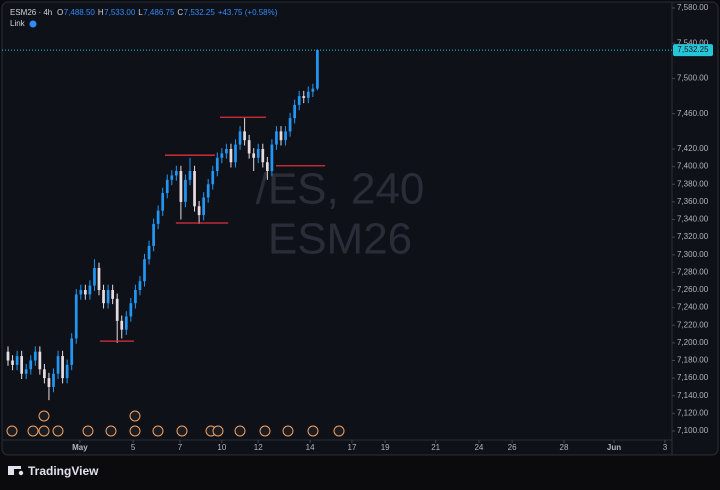  Describe the element at coordinates (614, 447) in the screenshot. I see `x-tick-label: Jun` at that location.